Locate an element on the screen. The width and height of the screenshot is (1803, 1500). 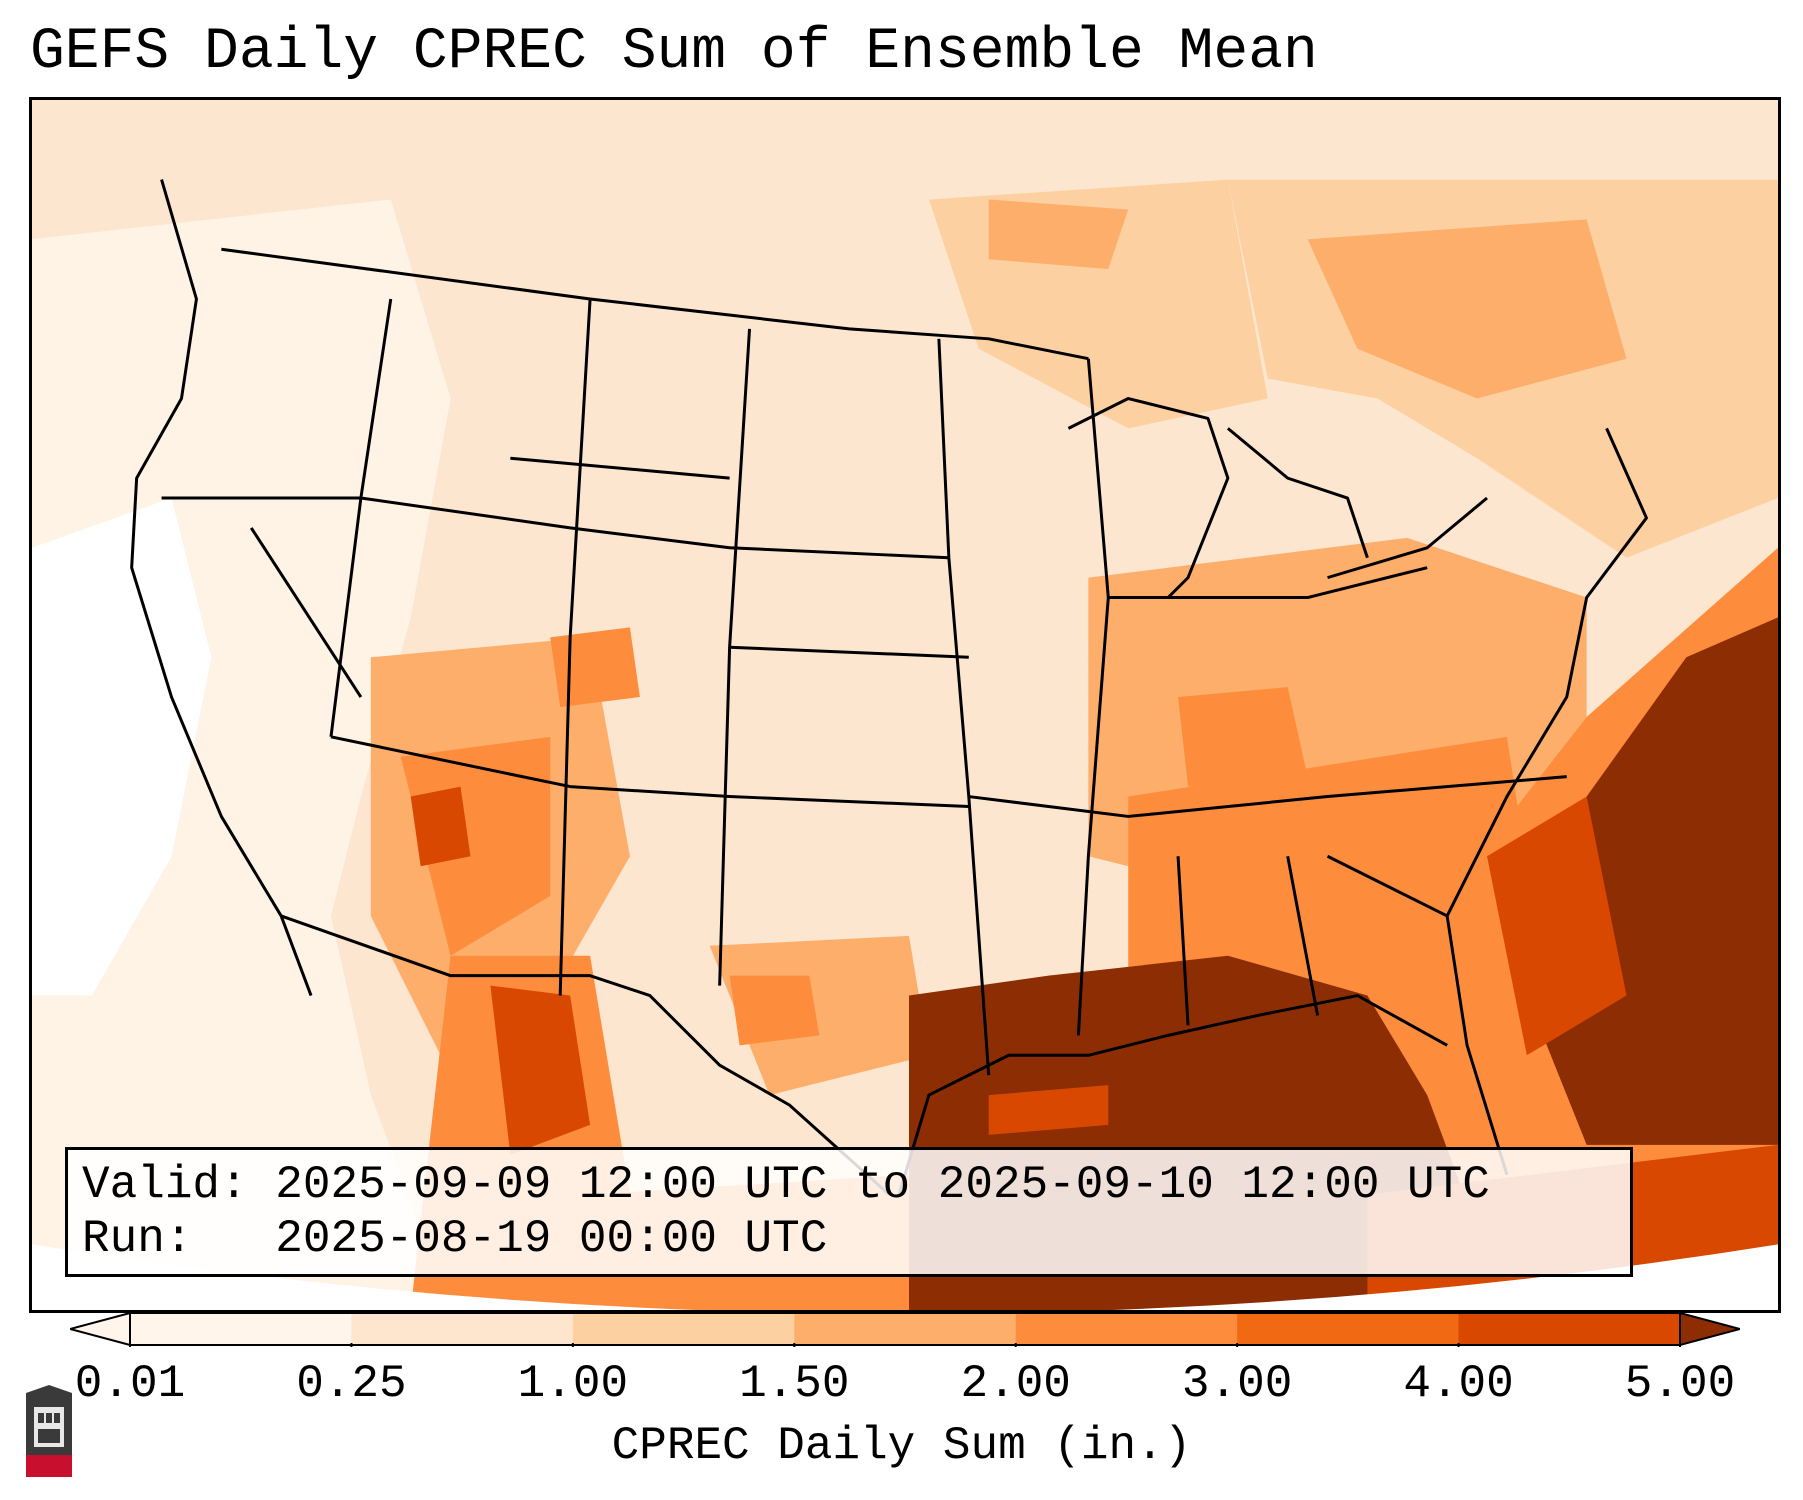
colorbar-tick-label: 2.00 is located at coordinates (1015, 1384).